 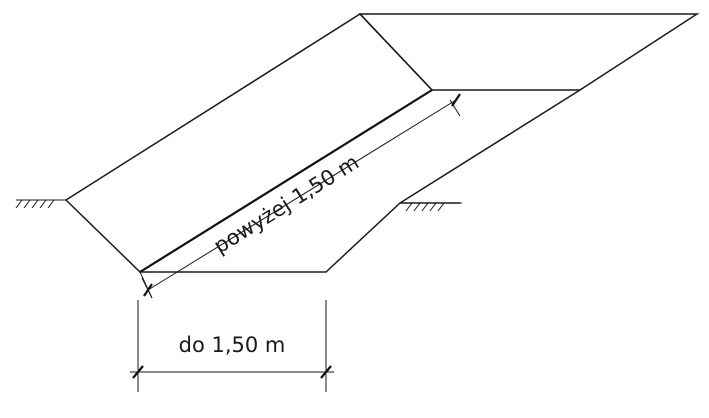 I want to click on trench-upper-wall, so click(x=490, y=146).